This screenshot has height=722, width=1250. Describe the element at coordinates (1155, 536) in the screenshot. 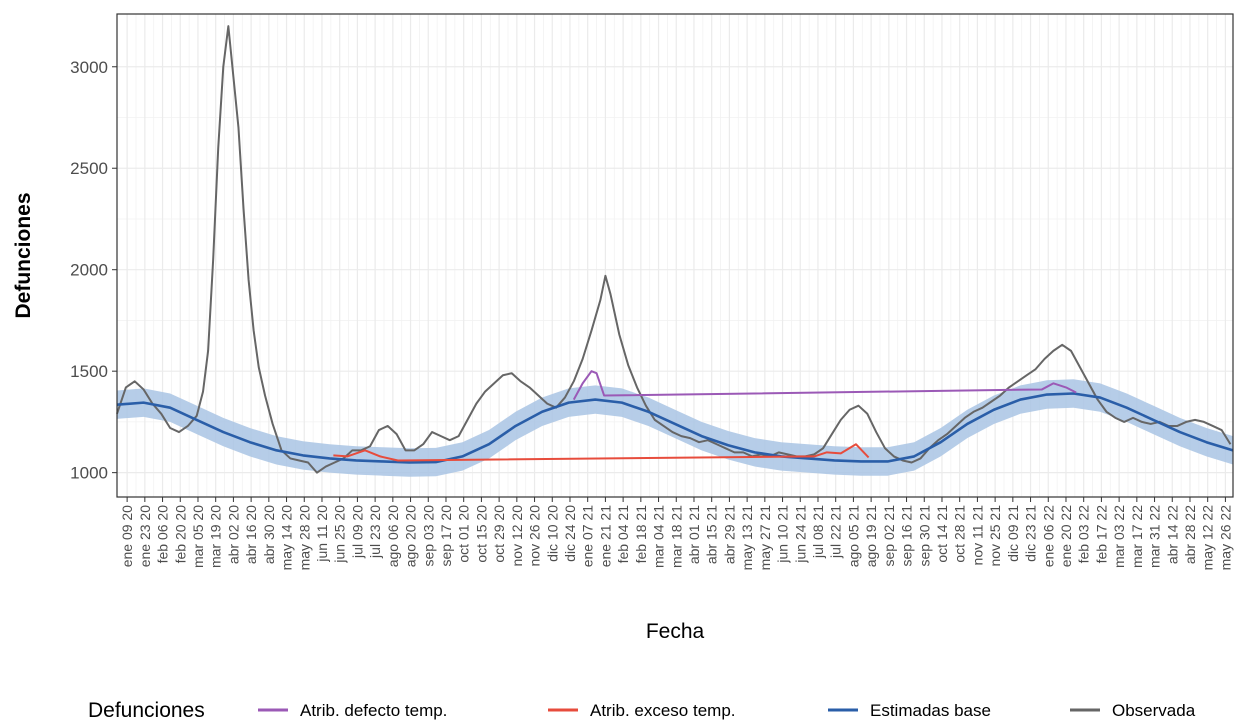

I see `x-tick-label: mar 31 22` at that location.